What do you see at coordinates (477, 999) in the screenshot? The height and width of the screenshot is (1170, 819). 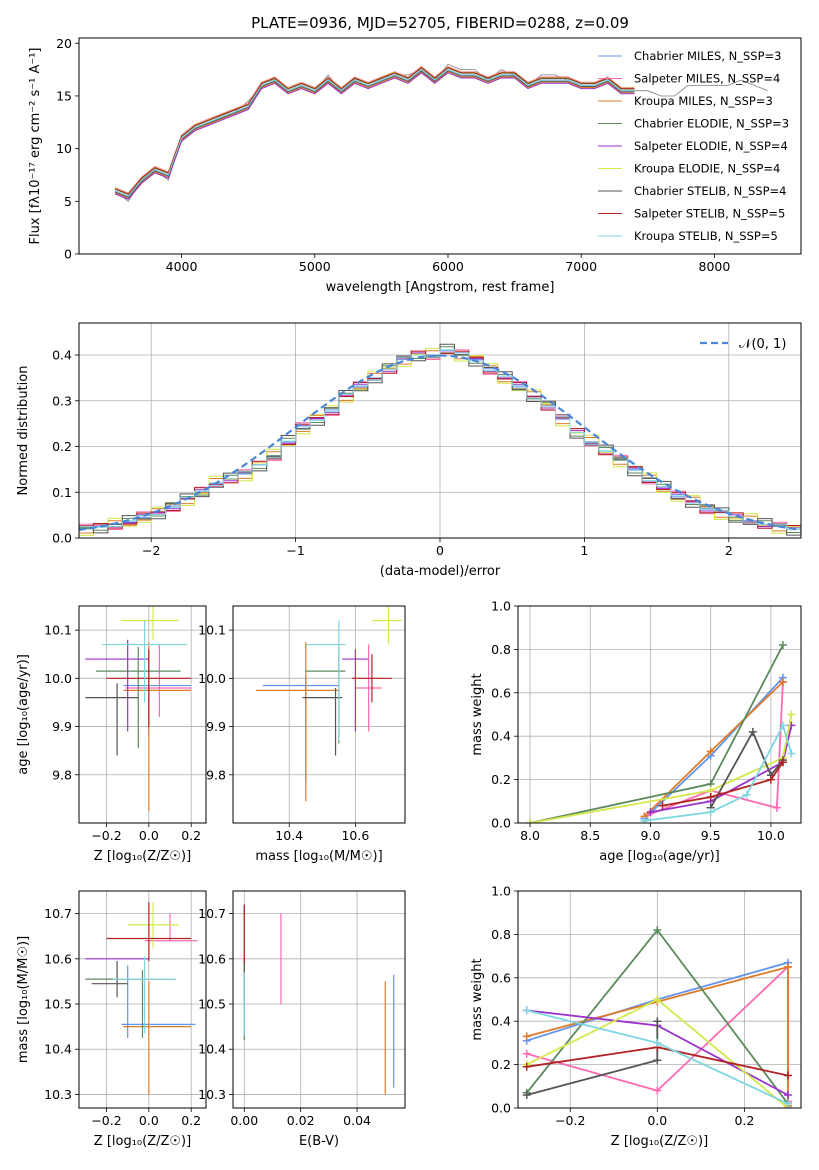 I see `y-axis-label: mass weight` at bounding box center [477, 999].